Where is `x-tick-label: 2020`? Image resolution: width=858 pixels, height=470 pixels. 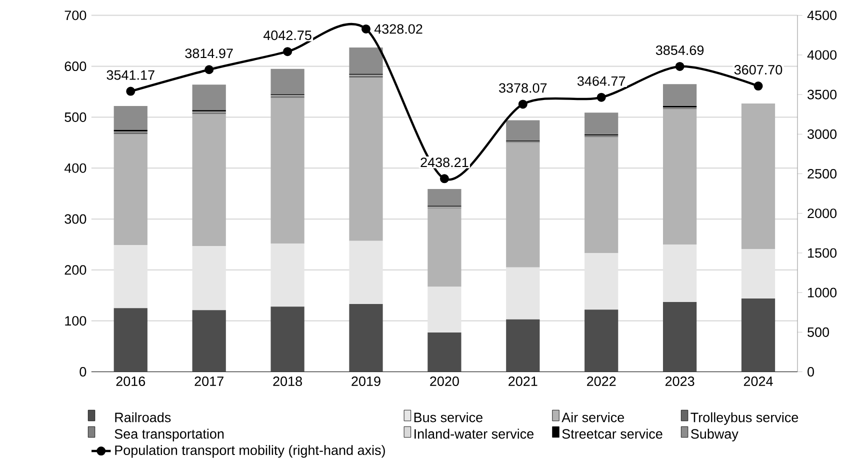
x-tick-label: 2020 is located at coordinates (444, 381).